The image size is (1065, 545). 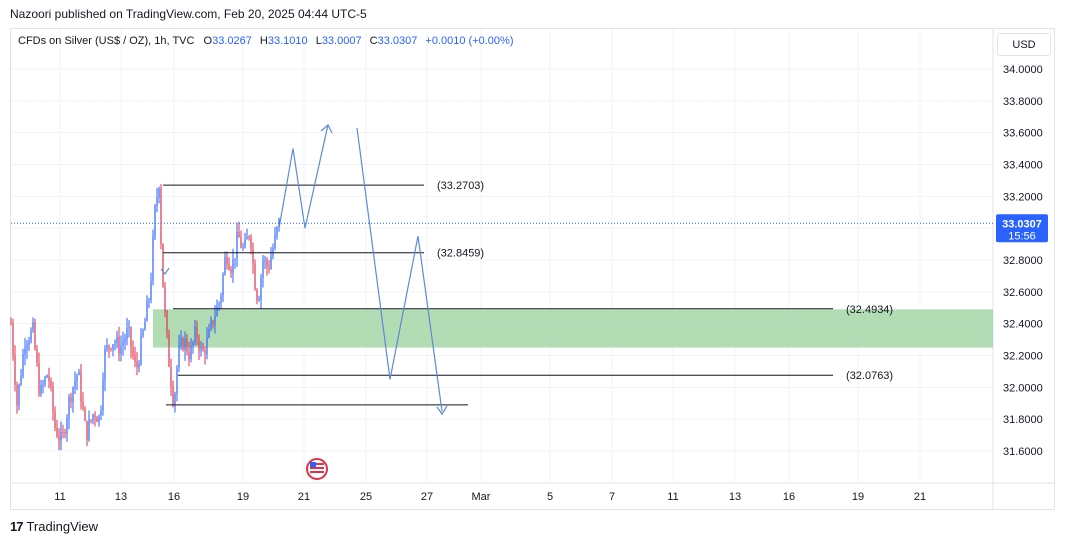 I want to click on x-tick-label: Mar, so click(x=481, y=497).